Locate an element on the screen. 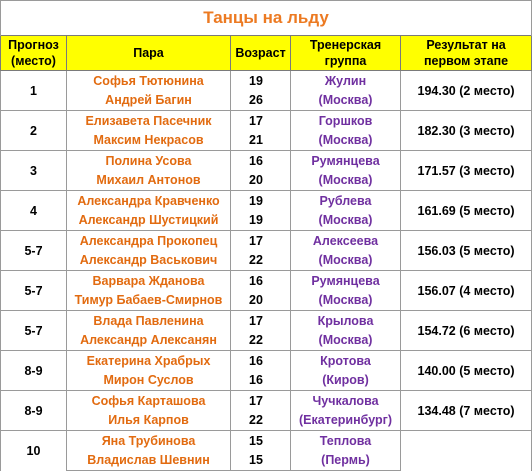 The image size is (532, 471). place-cell: 4 is located at coordinates (33, 210).